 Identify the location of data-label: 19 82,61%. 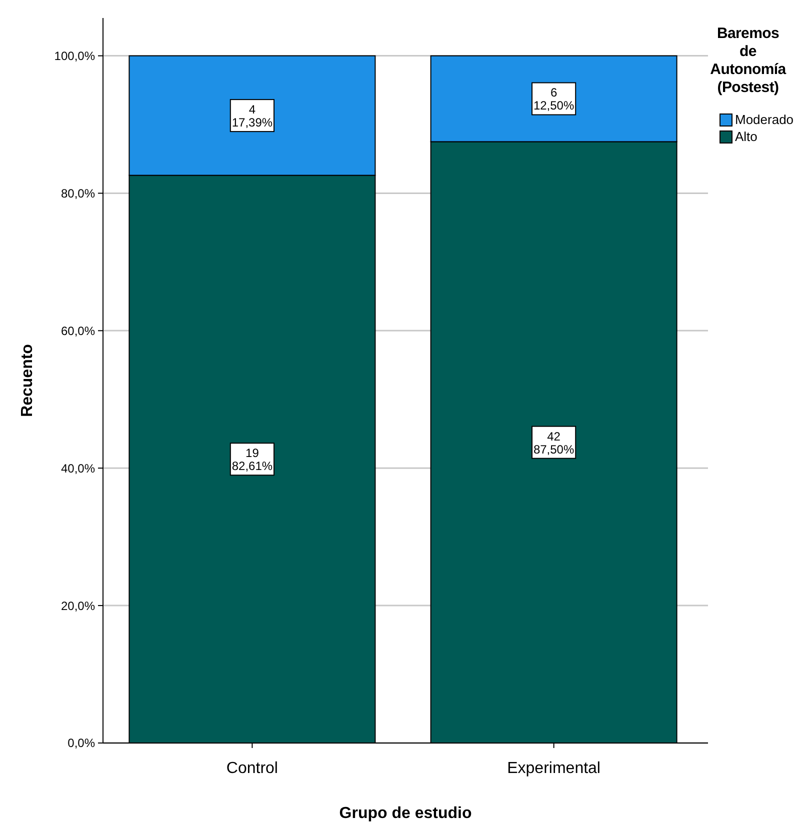
(252, 460).